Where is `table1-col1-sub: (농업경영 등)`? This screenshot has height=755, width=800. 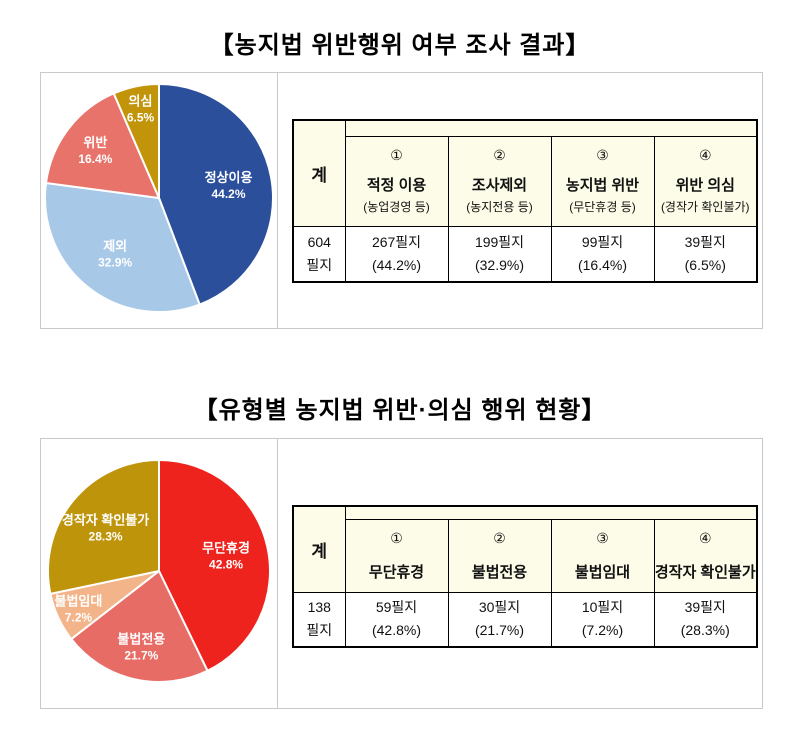 table1-col1-sub: (농업경영 등) is located at coordinates (396, 207).